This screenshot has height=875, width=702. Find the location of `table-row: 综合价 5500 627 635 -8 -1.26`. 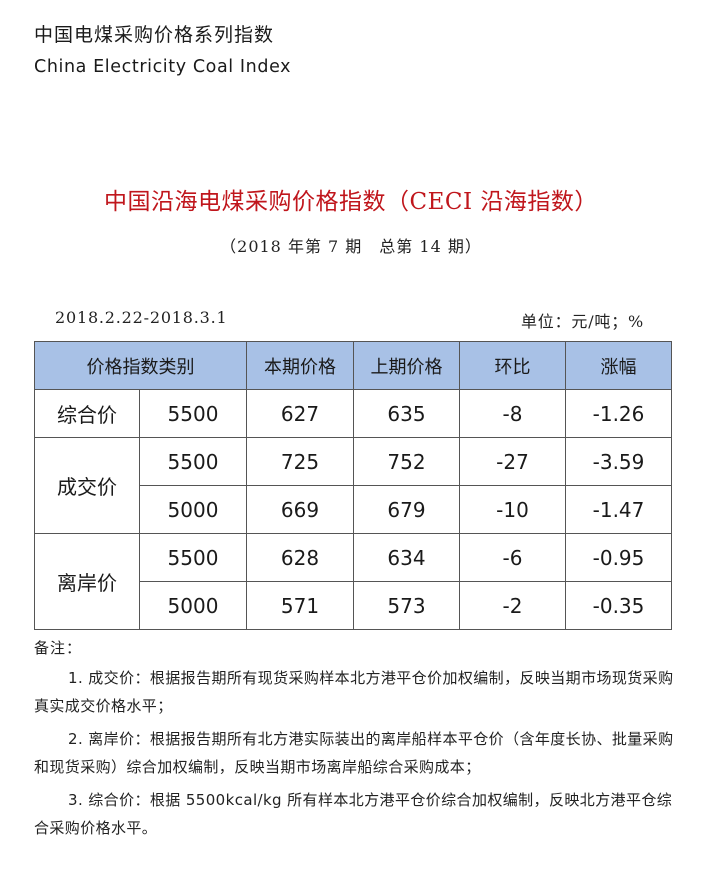

table-row: 综合价 5500 627 635 -8 -1.26 is located at coordinates (353, 413).